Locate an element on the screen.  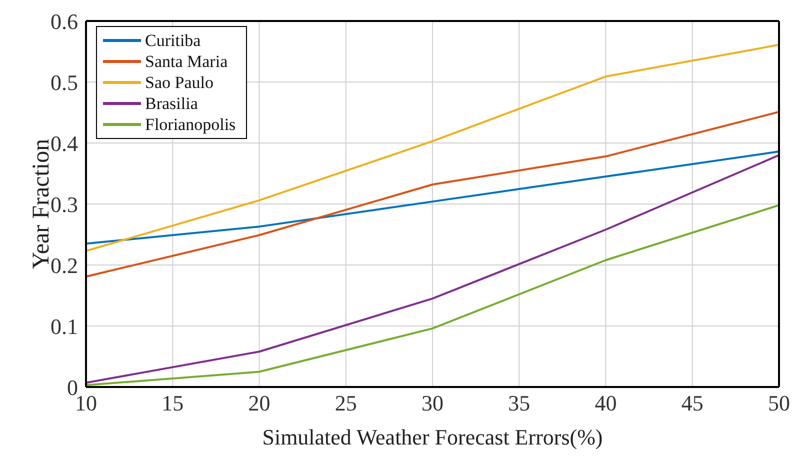
legend-label: Curitiba is located at coordinates (173, 40).